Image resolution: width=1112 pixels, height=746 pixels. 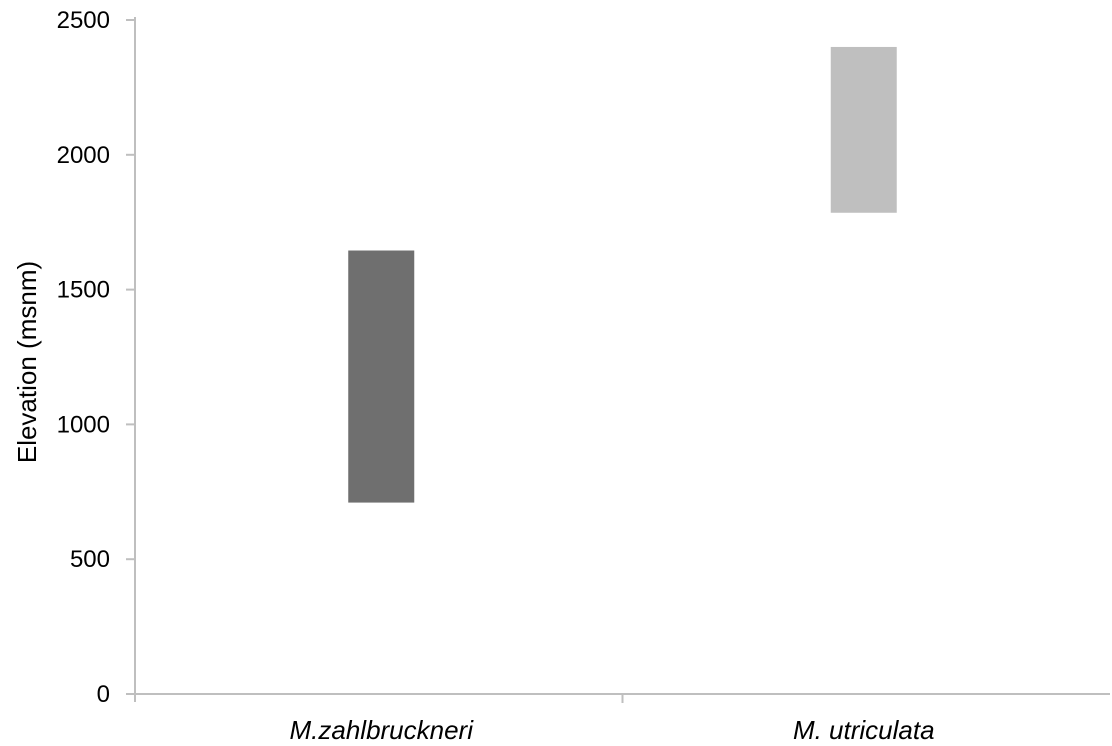 What do you see at coordinates (83, 424) in the screenshot?
I see `y-tick-label: 1000` at bounding box center [83, 424].